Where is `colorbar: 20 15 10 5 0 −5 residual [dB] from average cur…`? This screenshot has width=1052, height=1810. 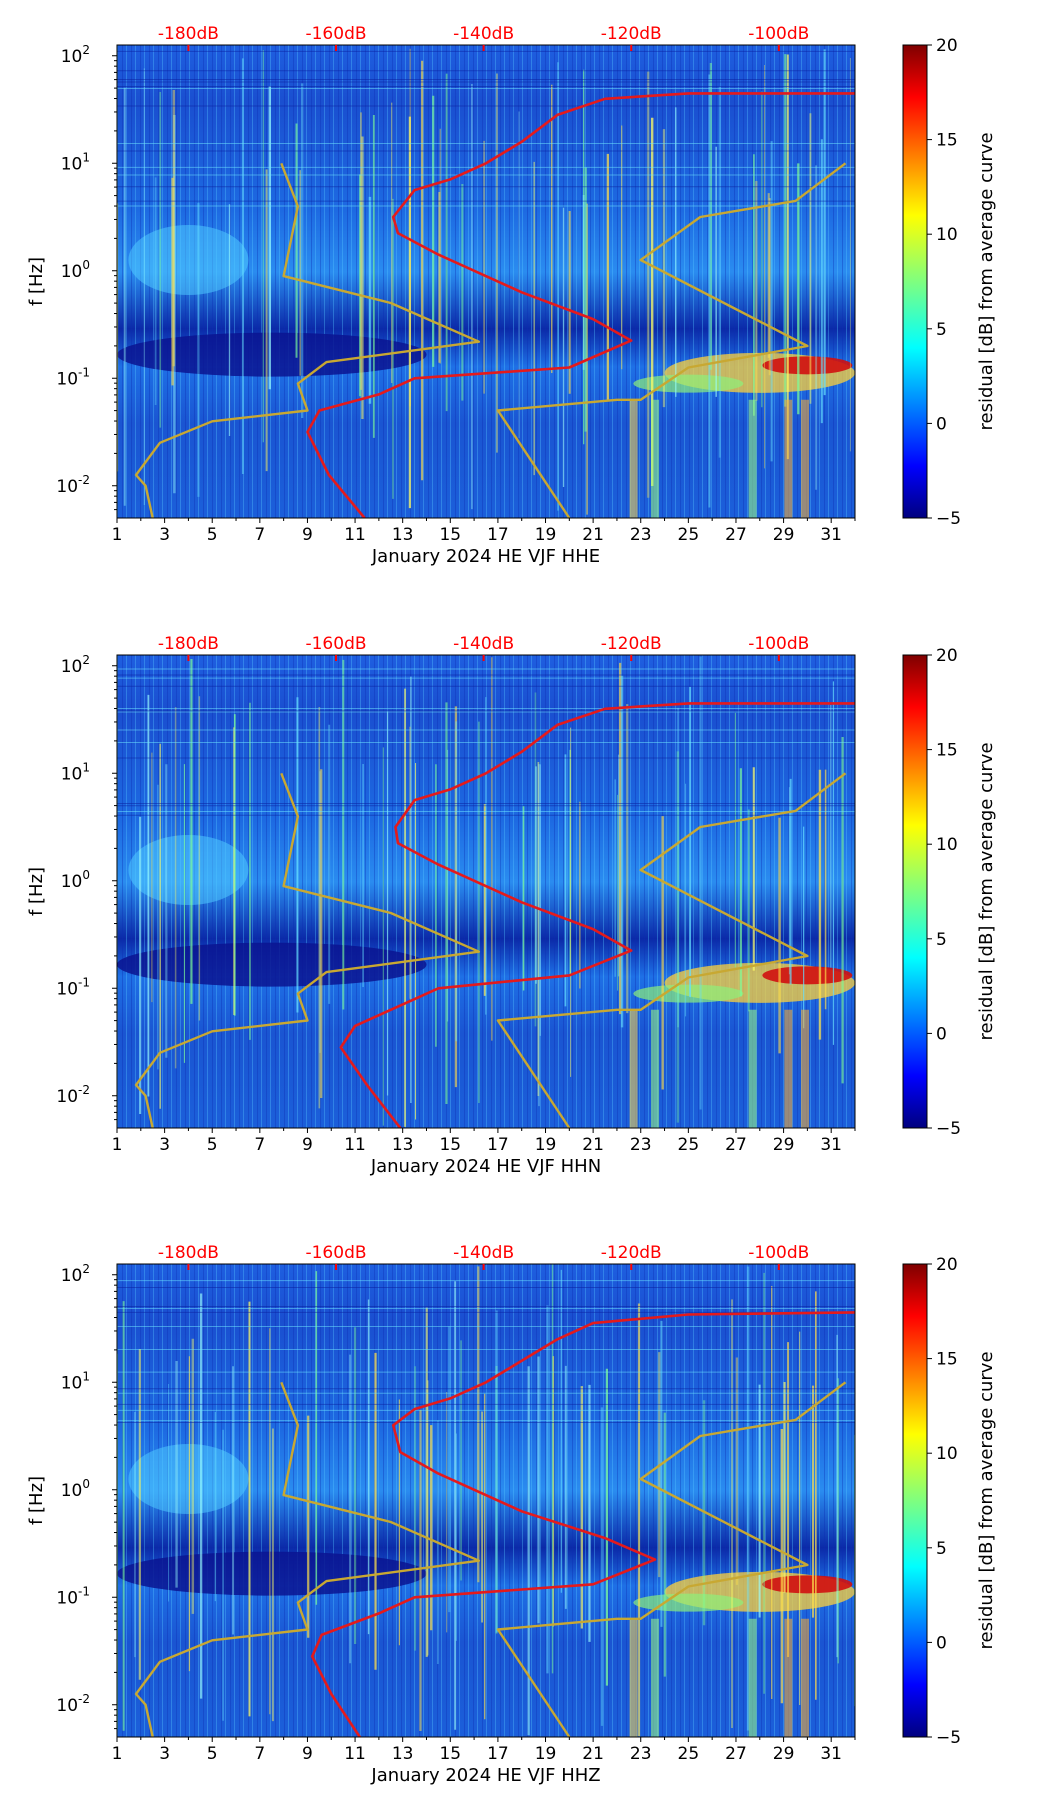
colorbar: 20 15 10 5 0 −5 residual [dB] from average cur… is located at coordinates (949, 892).